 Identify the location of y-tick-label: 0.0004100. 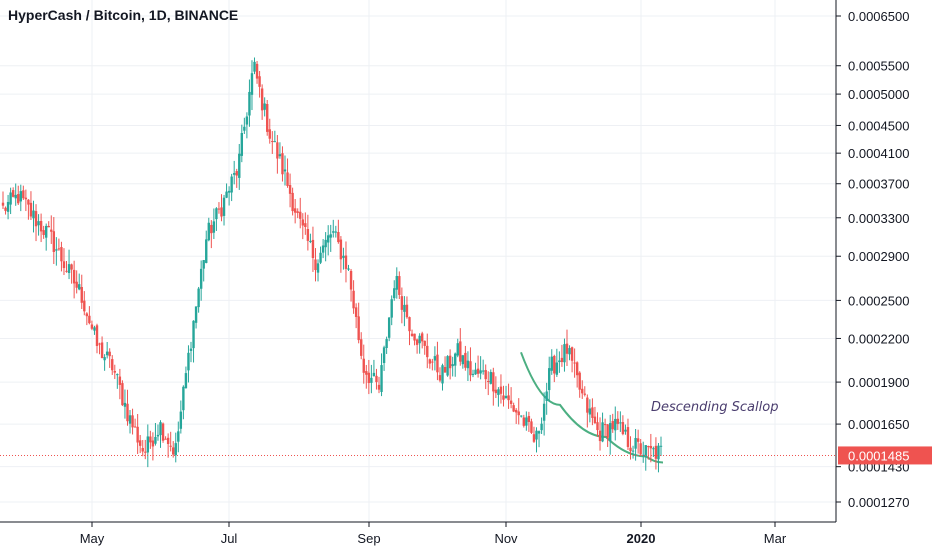
(878, 153).